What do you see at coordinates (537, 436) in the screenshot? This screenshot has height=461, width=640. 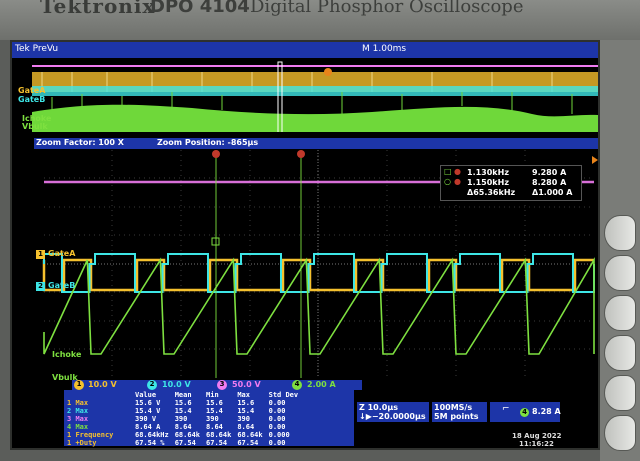 I see `date-label: 18 Aug 2022` at bounding box center [537, 436].